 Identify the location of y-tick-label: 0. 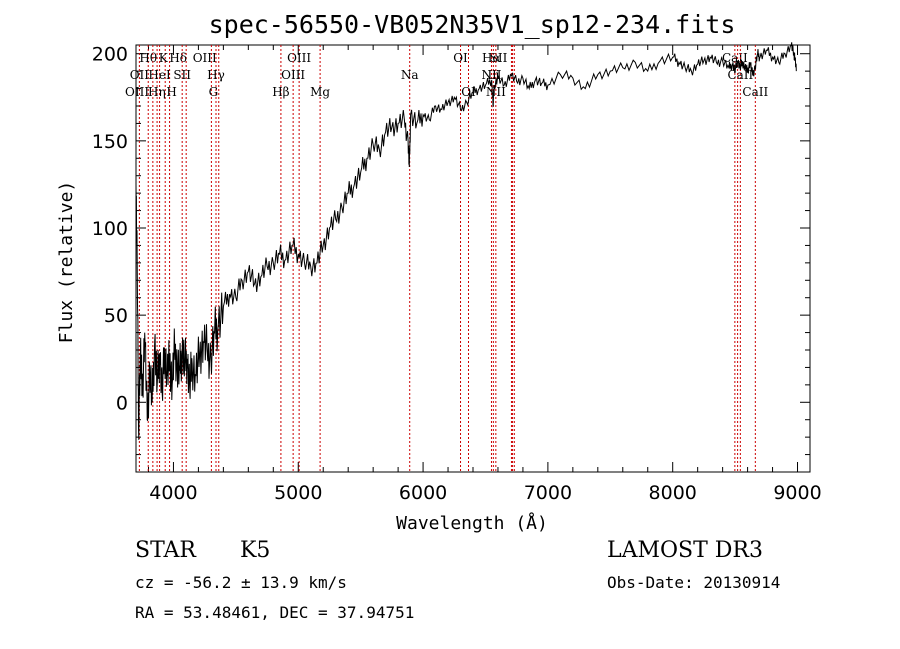
(122, 403).